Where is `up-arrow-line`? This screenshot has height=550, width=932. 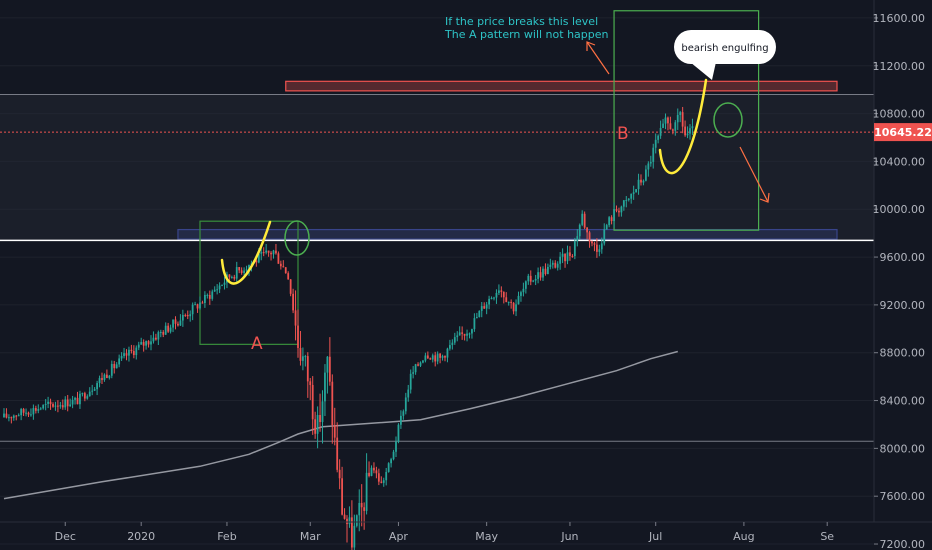
up-arrow-line is located at coordinates (598, 58).